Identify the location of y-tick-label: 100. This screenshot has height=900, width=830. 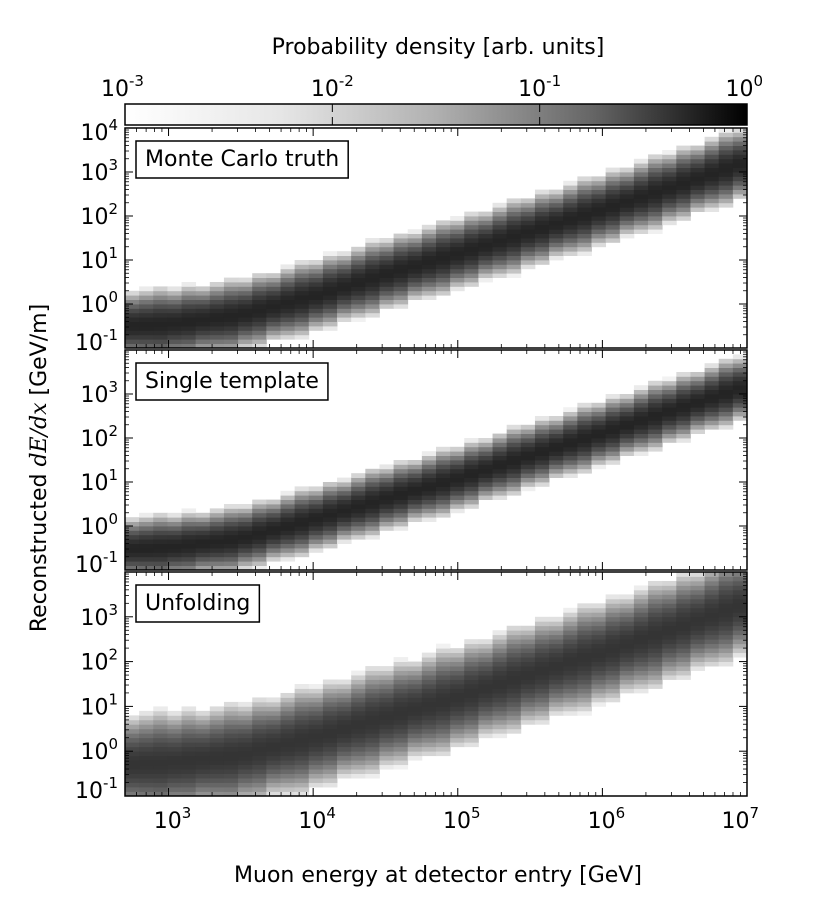
(99, 525).